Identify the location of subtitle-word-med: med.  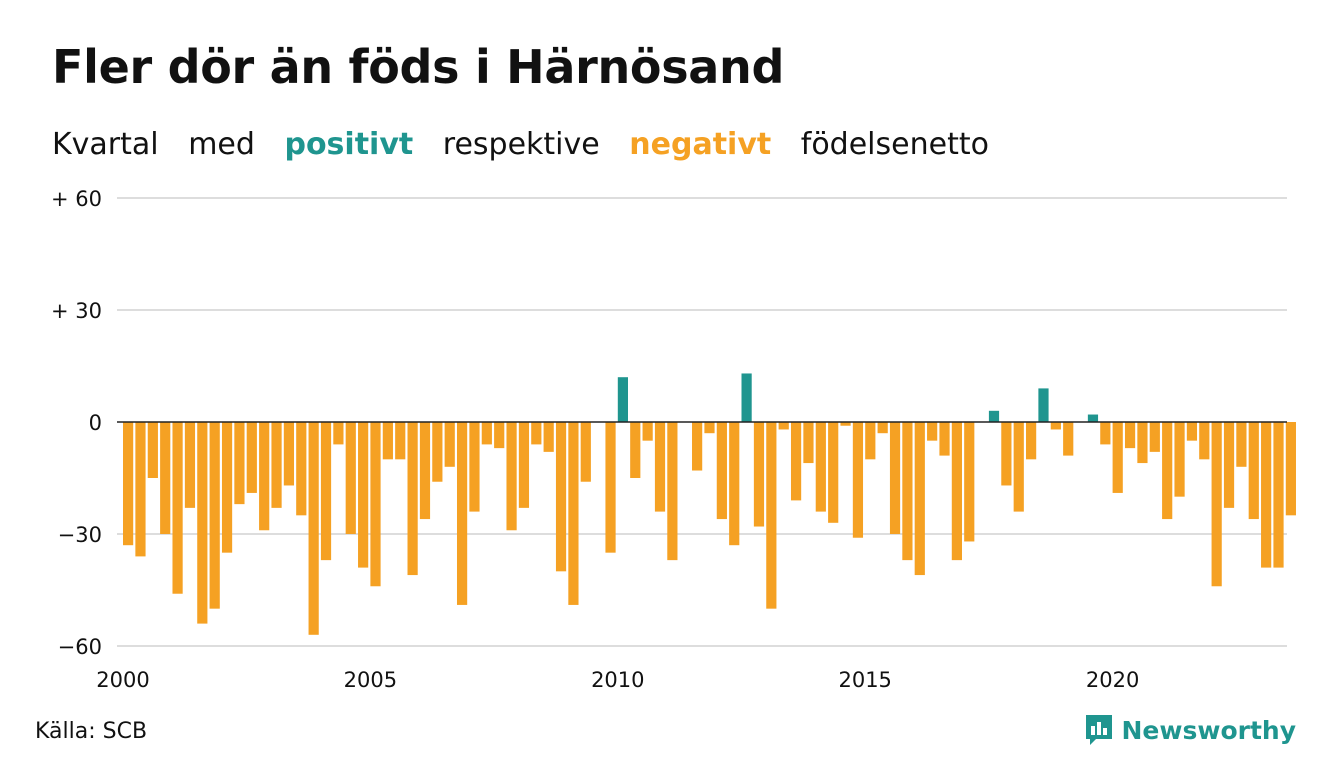
(221, 144).